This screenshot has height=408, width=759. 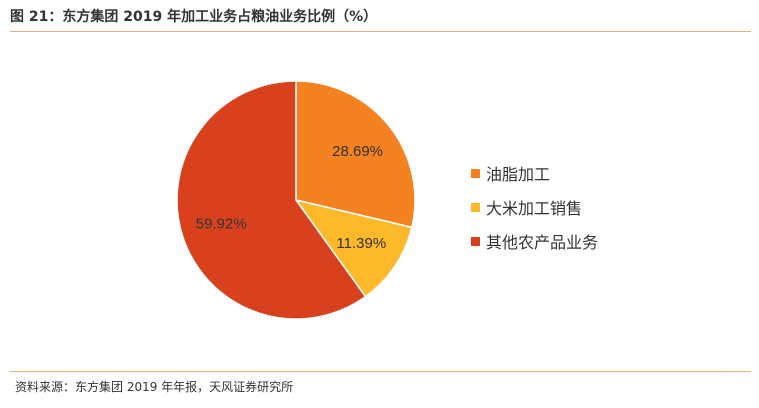 I want to click on legend-label: 大米加工销售, so click(x=534, y=208).